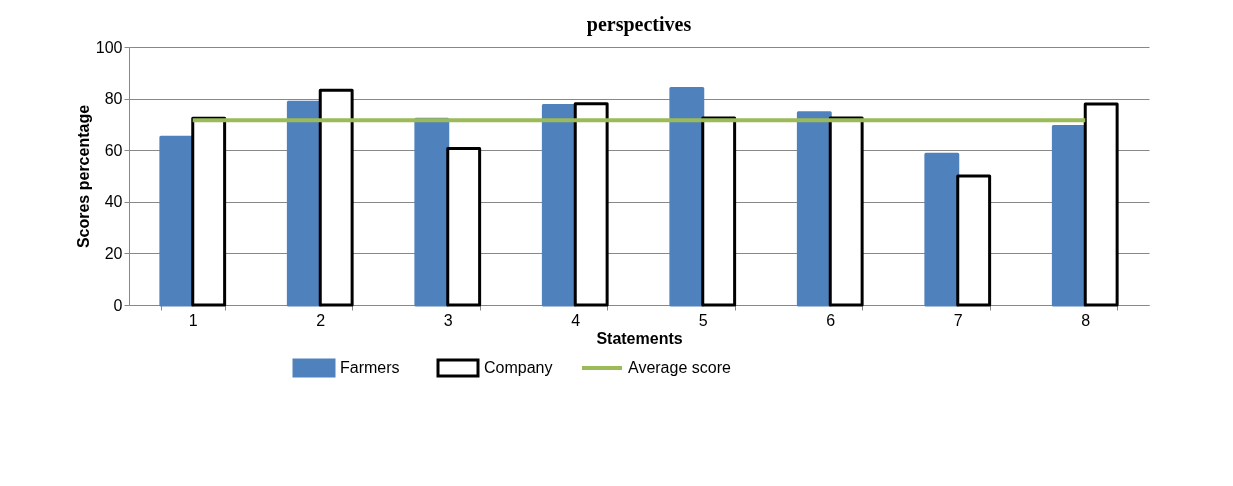 This screenshot has height=486, width=1233. What do you see at coordinates (113, 99) in the screenshot?
I see `y-tick-label: 80` at bounding box center [113, 99].